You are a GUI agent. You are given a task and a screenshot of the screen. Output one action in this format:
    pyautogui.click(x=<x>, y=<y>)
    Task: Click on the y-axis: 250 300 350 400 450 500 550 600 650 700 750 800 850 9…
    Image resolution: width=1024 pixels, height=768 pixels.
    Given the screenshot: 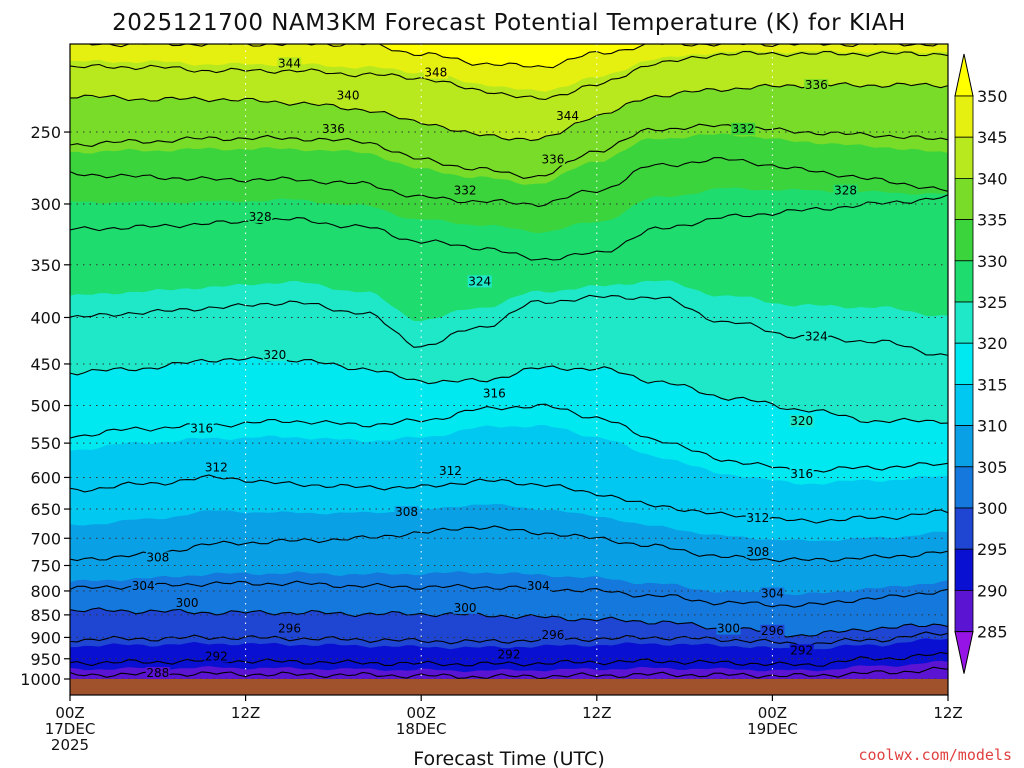 What is the action you would take?
    pyautogui.click(x=45, y=406)
    